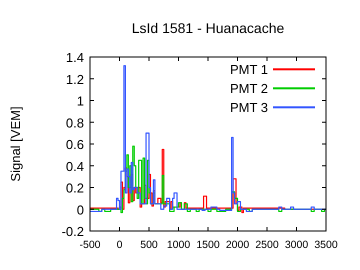 This screenshot has width=360, height=270. I want to click on x-tick-label: -500, so click(90, 245).